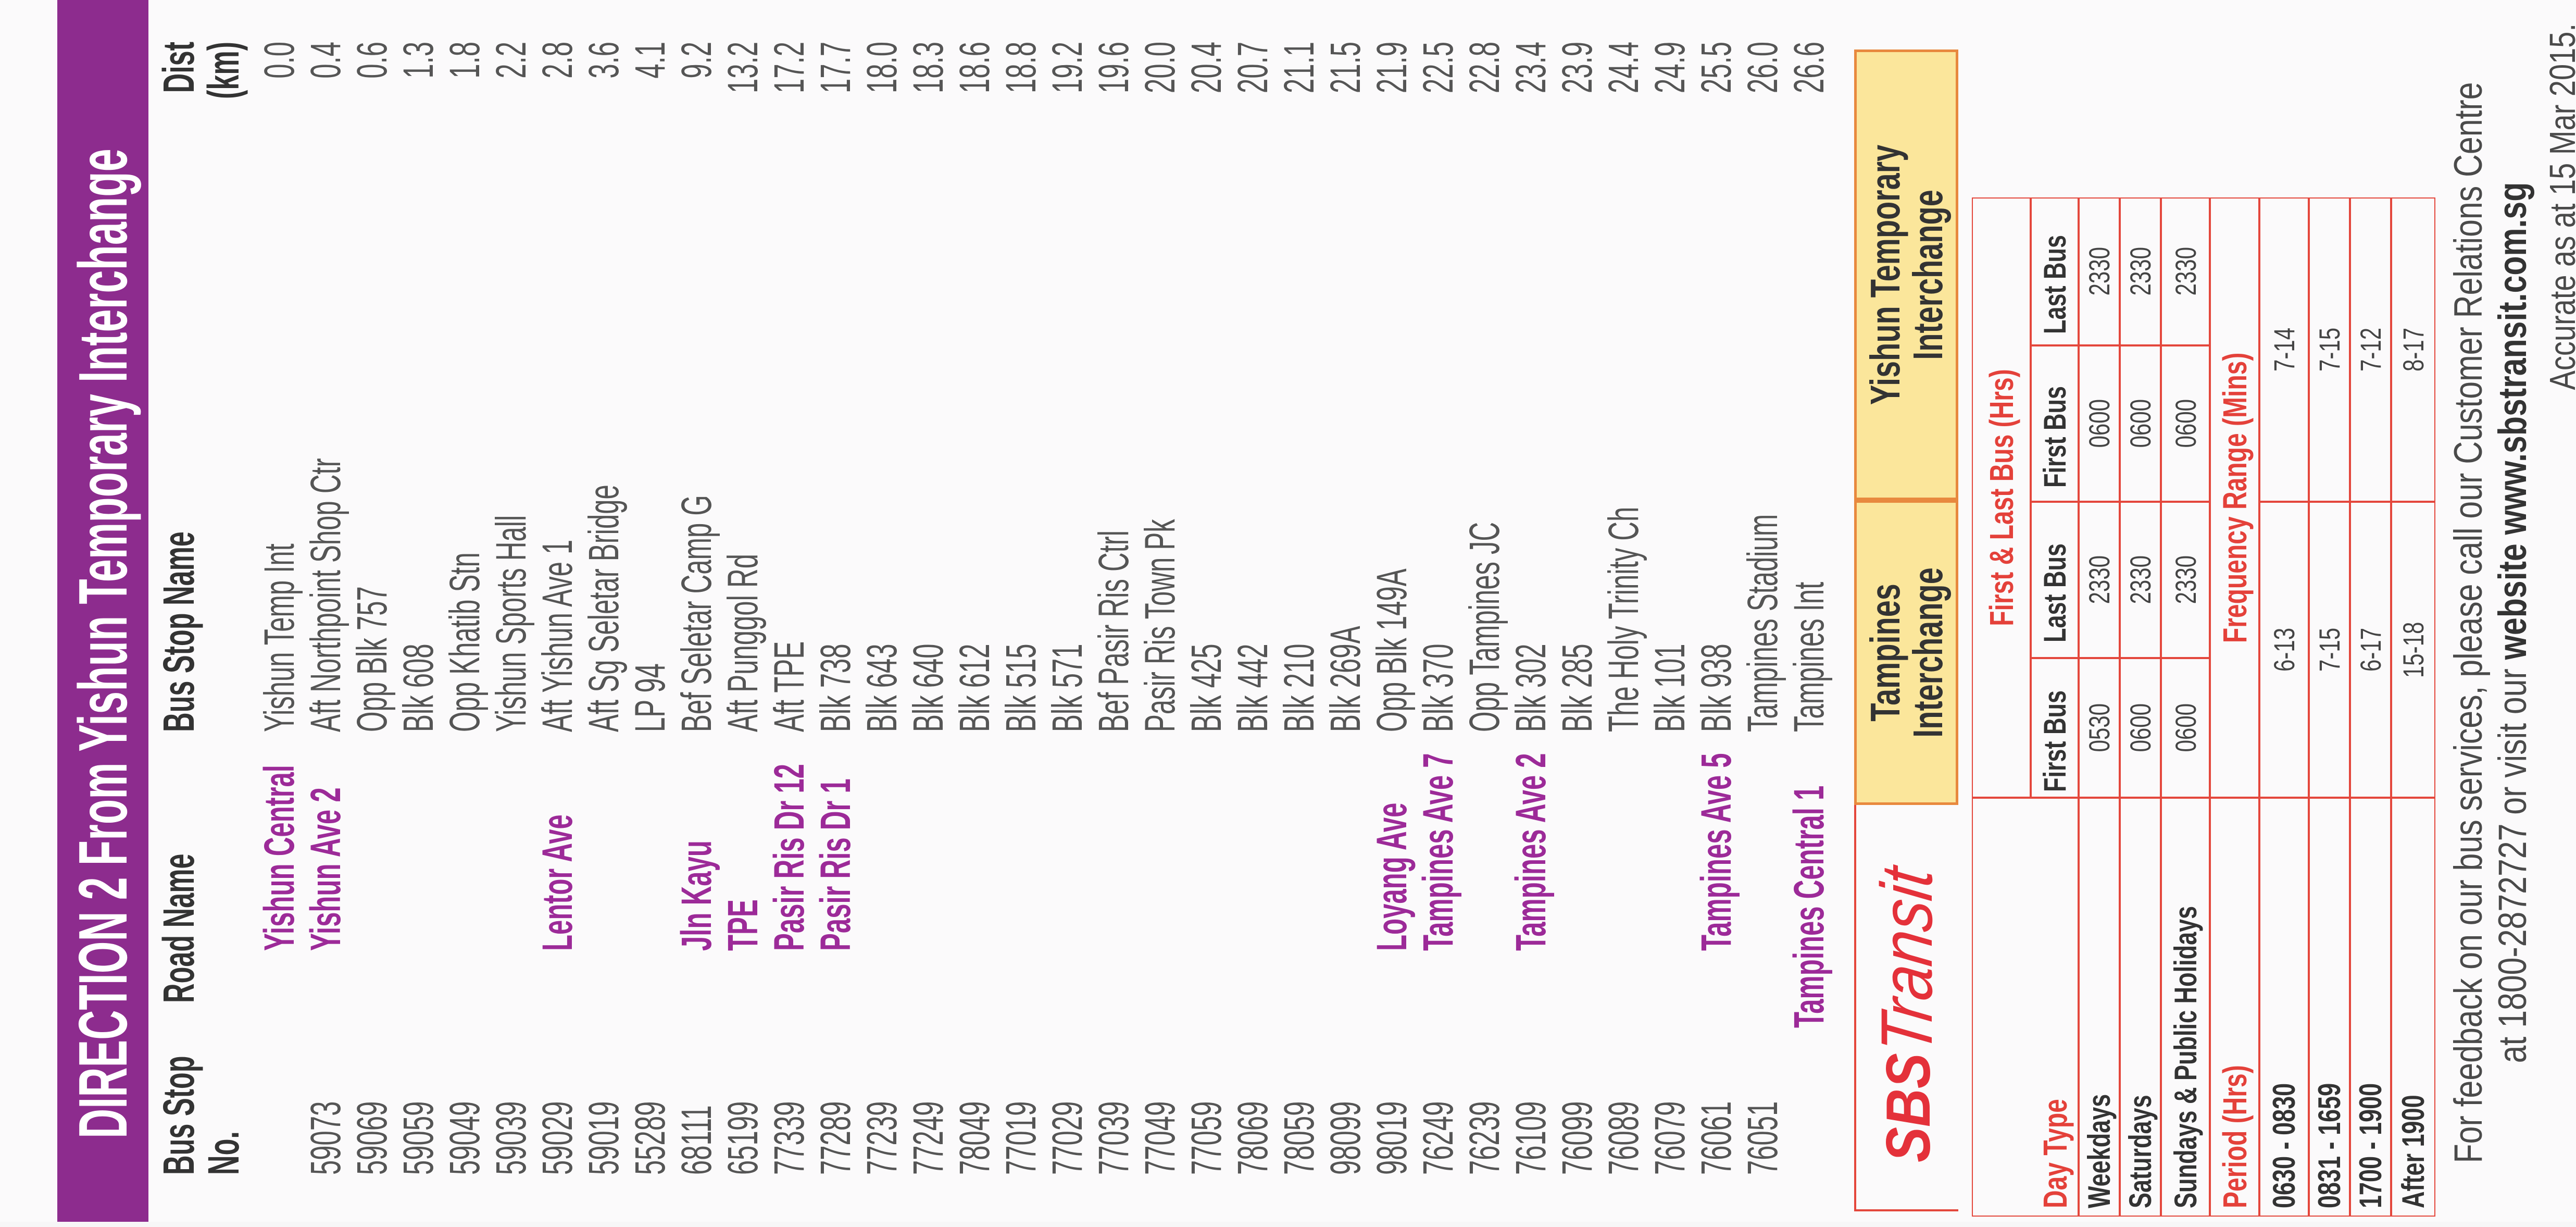 This screenshot has height=1227, width=2576. Describe the element at coordinates (650, 1138) in the screenshot. I see `bus-stop-no: 55289` at that location.